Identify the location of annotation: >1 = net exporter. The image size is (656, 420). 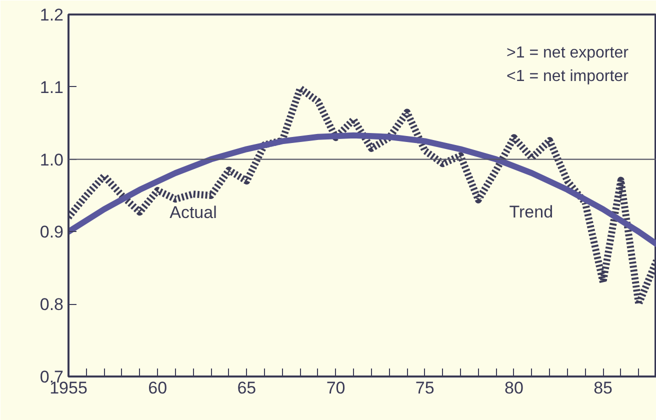
(568, 53).